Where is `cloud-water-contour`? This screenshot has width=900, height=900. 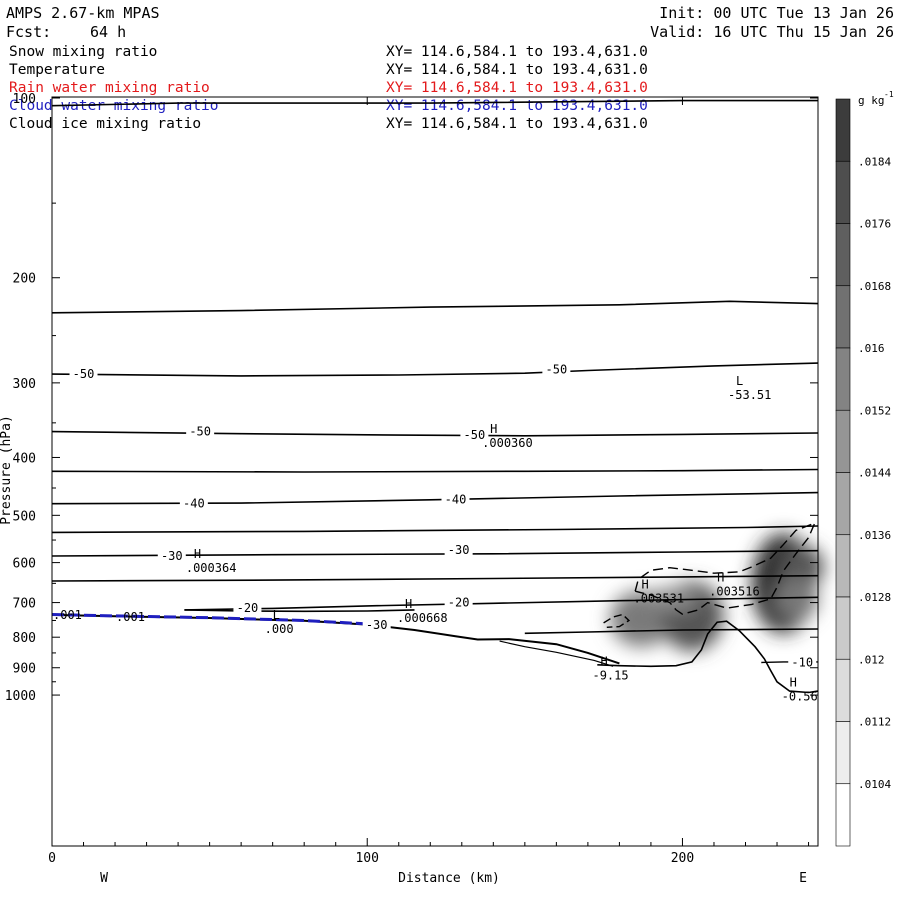
cloud-water-contour is located at coordinates (209, 619).